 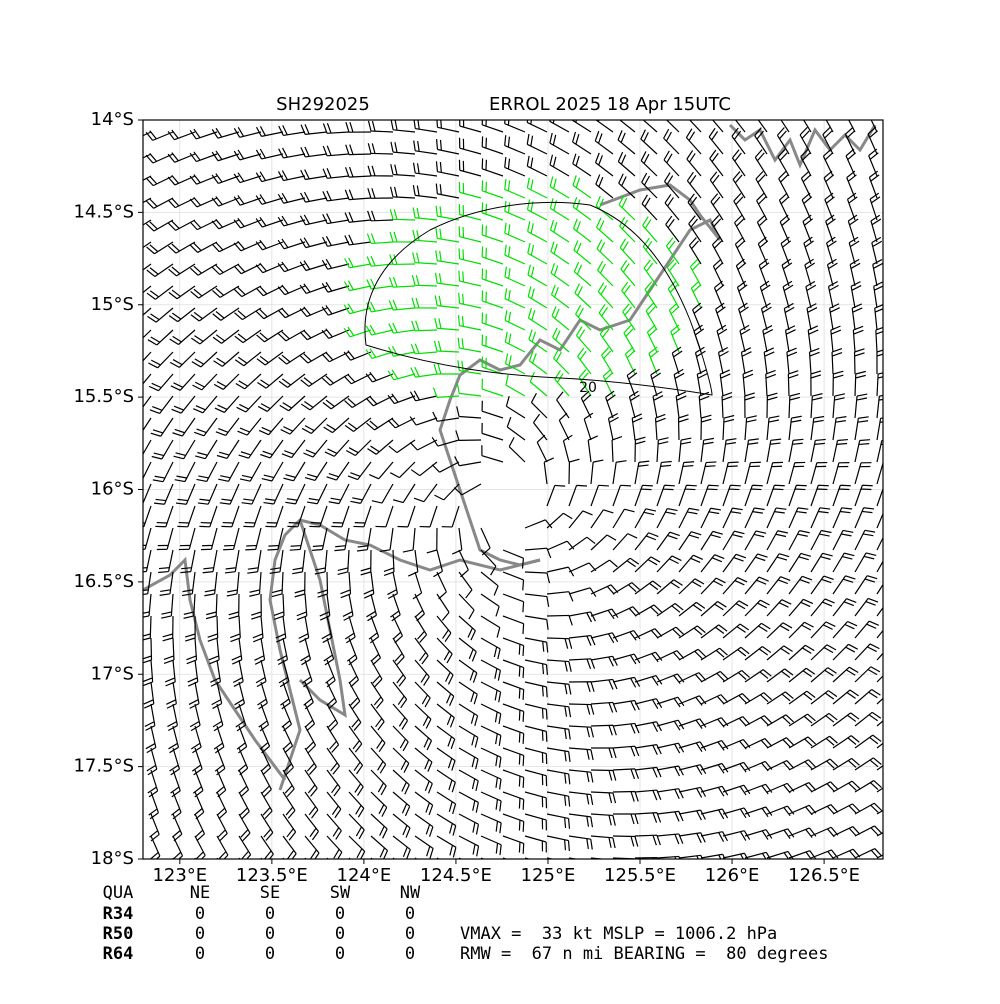 I want to click on y-tick-label: 14°S, so click(x=112, y=119).